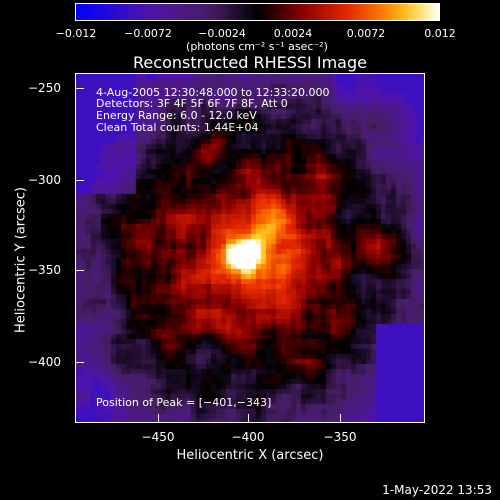  Describe the element at coordinates (213, 92) in the screenshot. I see `time-range: 4-Aug-2005 12:30:48.000 to 12:33:20.000` at that location.